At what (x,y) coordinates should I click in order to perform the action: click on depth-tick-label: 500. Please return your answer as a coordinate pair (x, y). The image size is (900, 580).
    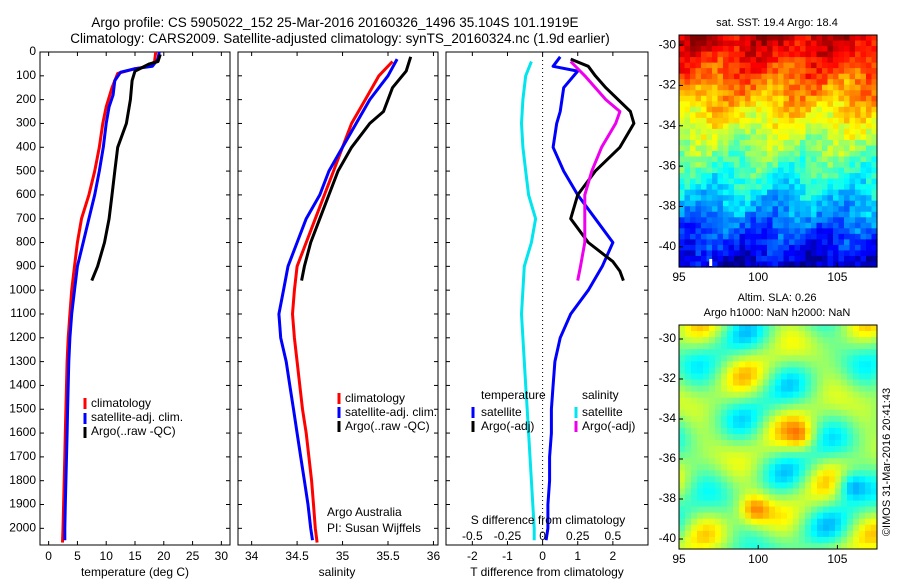
    Looking at the image, I should click on (26, 170).